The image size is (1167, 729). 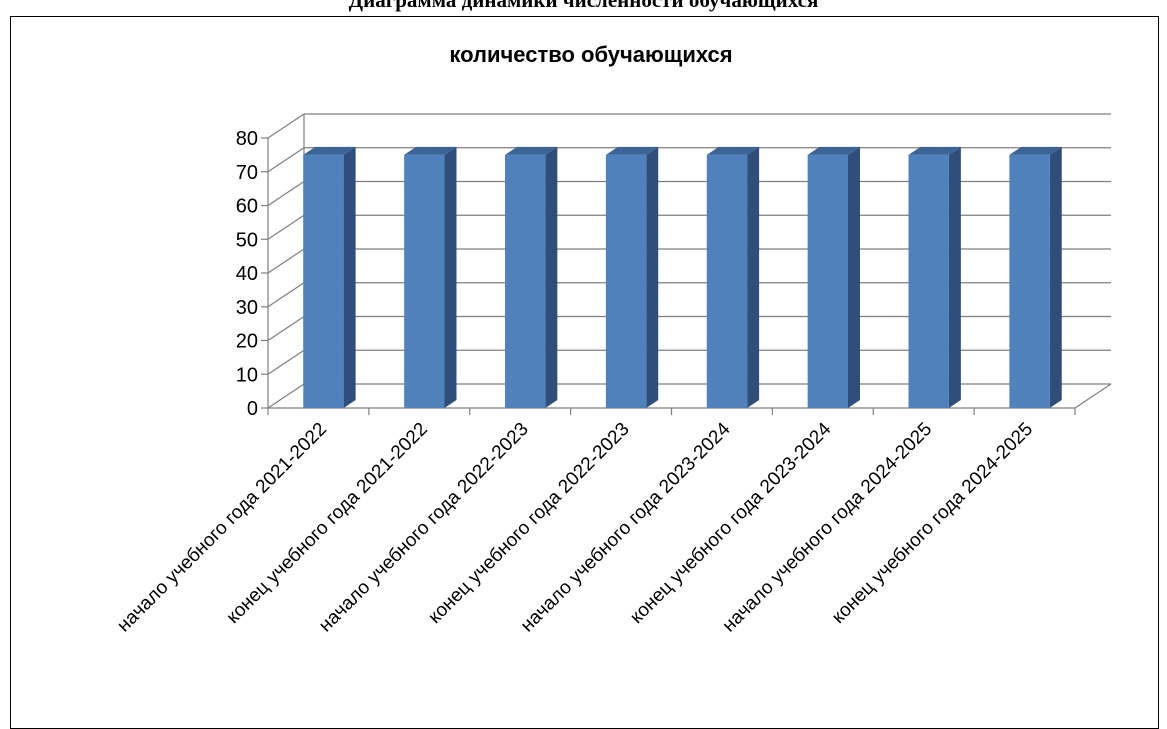 What do you see at coordinates (247, 274) in the screenshot?
I see `y-tick-label: 40` at bounding box center [247, 274].